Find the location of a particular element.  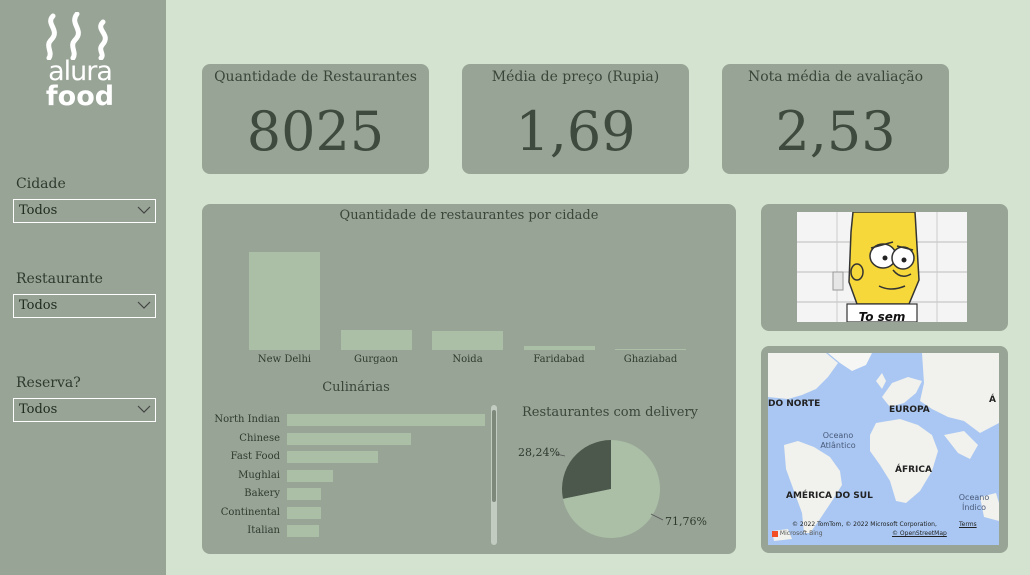

map-label-south-america: AMÉRICA DO SUL is located at coordinates (829, 496).